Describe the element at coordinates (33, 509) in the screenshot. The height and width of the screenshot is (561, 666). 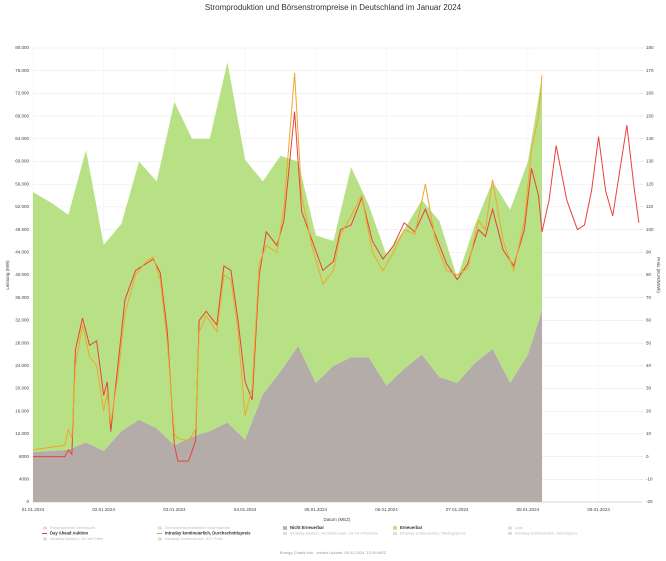
I see `x-tick-label: 01.01.2024` at that location.